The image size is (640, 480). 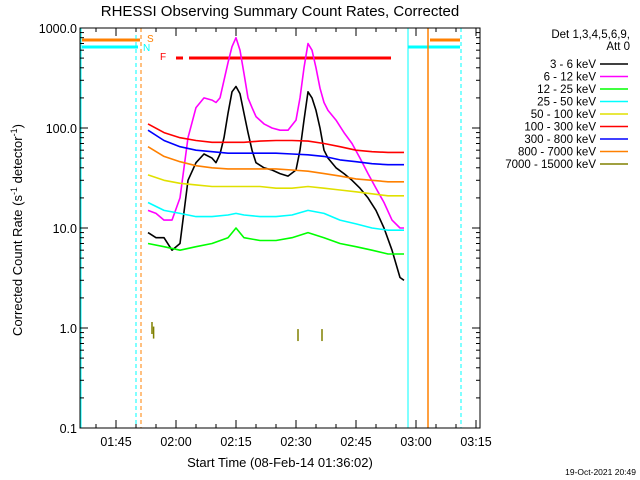 I want to click on legend-label: 12 - 25 keV, so click(x=566, y=90).